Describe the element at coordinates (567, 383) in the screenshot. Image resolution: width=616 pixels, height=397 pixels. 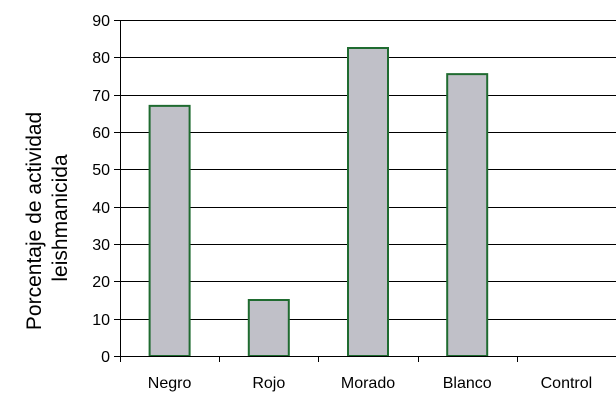
I see `x-tick-label: Control` at that location.